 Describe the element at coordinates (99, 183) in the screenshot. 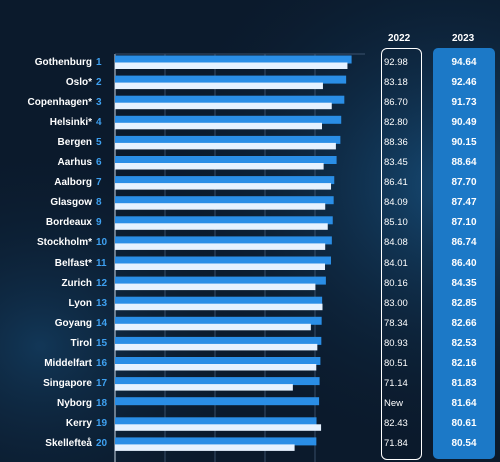

I see `rank-label: 7` at that location.